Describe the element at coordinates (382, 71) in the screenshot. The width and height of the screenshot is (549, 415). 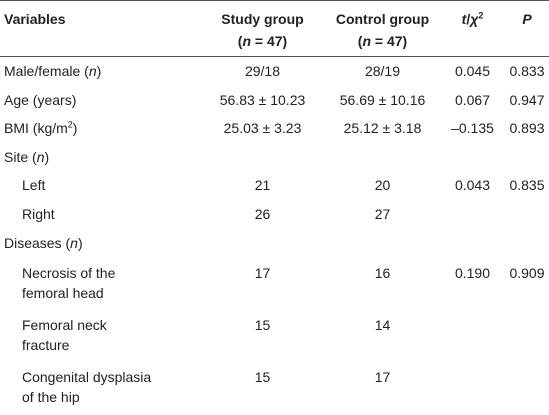
I see `data-cell: 28/19` at that location.